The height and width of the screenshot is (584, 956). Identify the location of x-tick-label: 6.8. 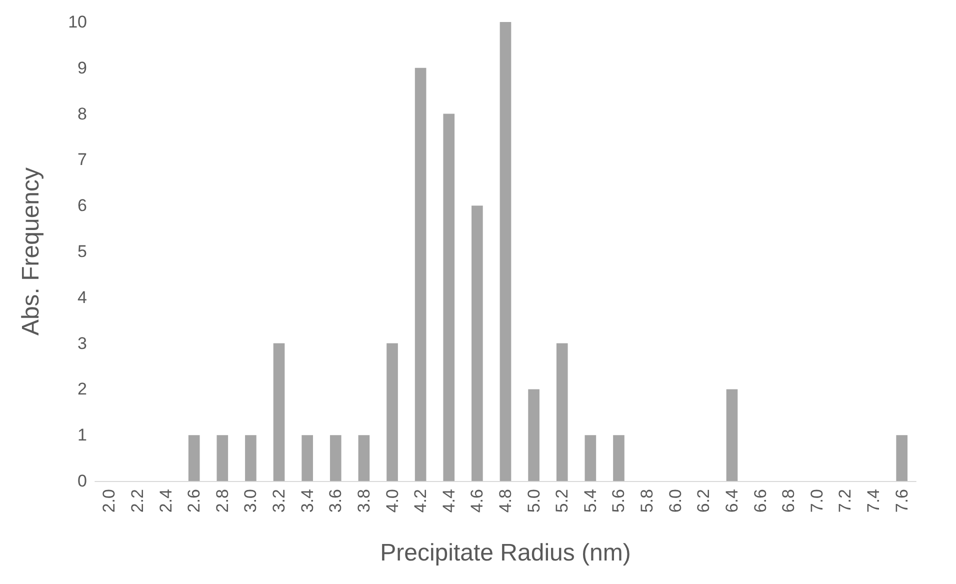
(788, 501).